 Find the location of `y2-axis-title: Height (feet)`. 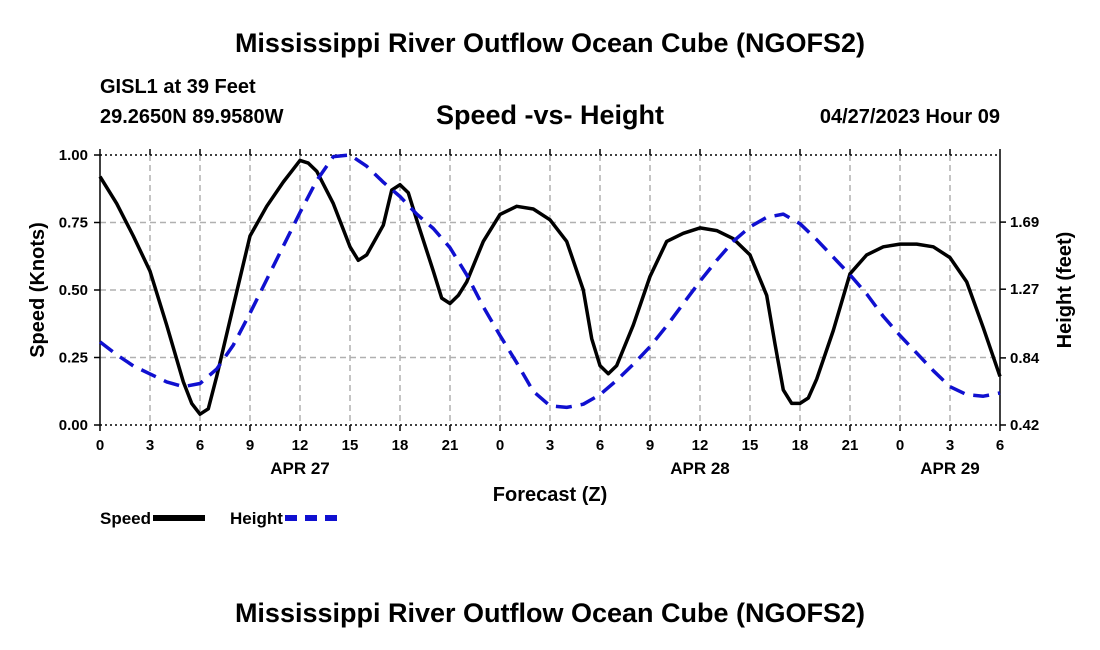

y2-axis-title: Height (feet) is located at coordinates (1065, 290).